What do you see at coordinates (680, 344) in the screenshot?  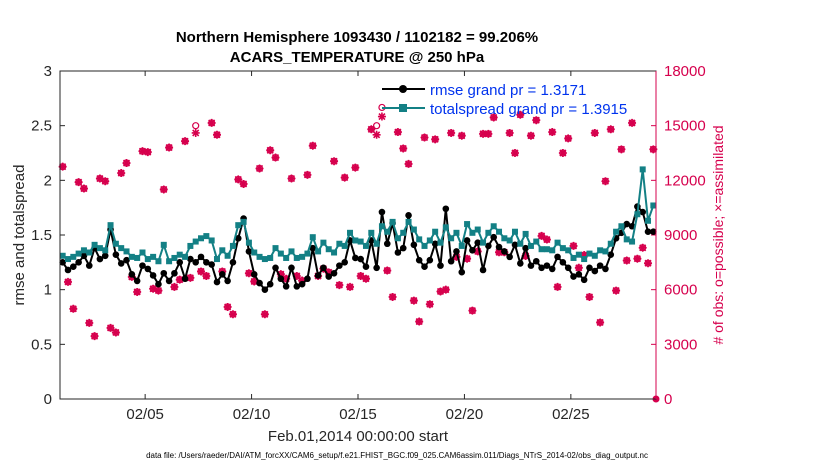 I see `y-right-tick-label: 3000` at bounding box center [680, 344].